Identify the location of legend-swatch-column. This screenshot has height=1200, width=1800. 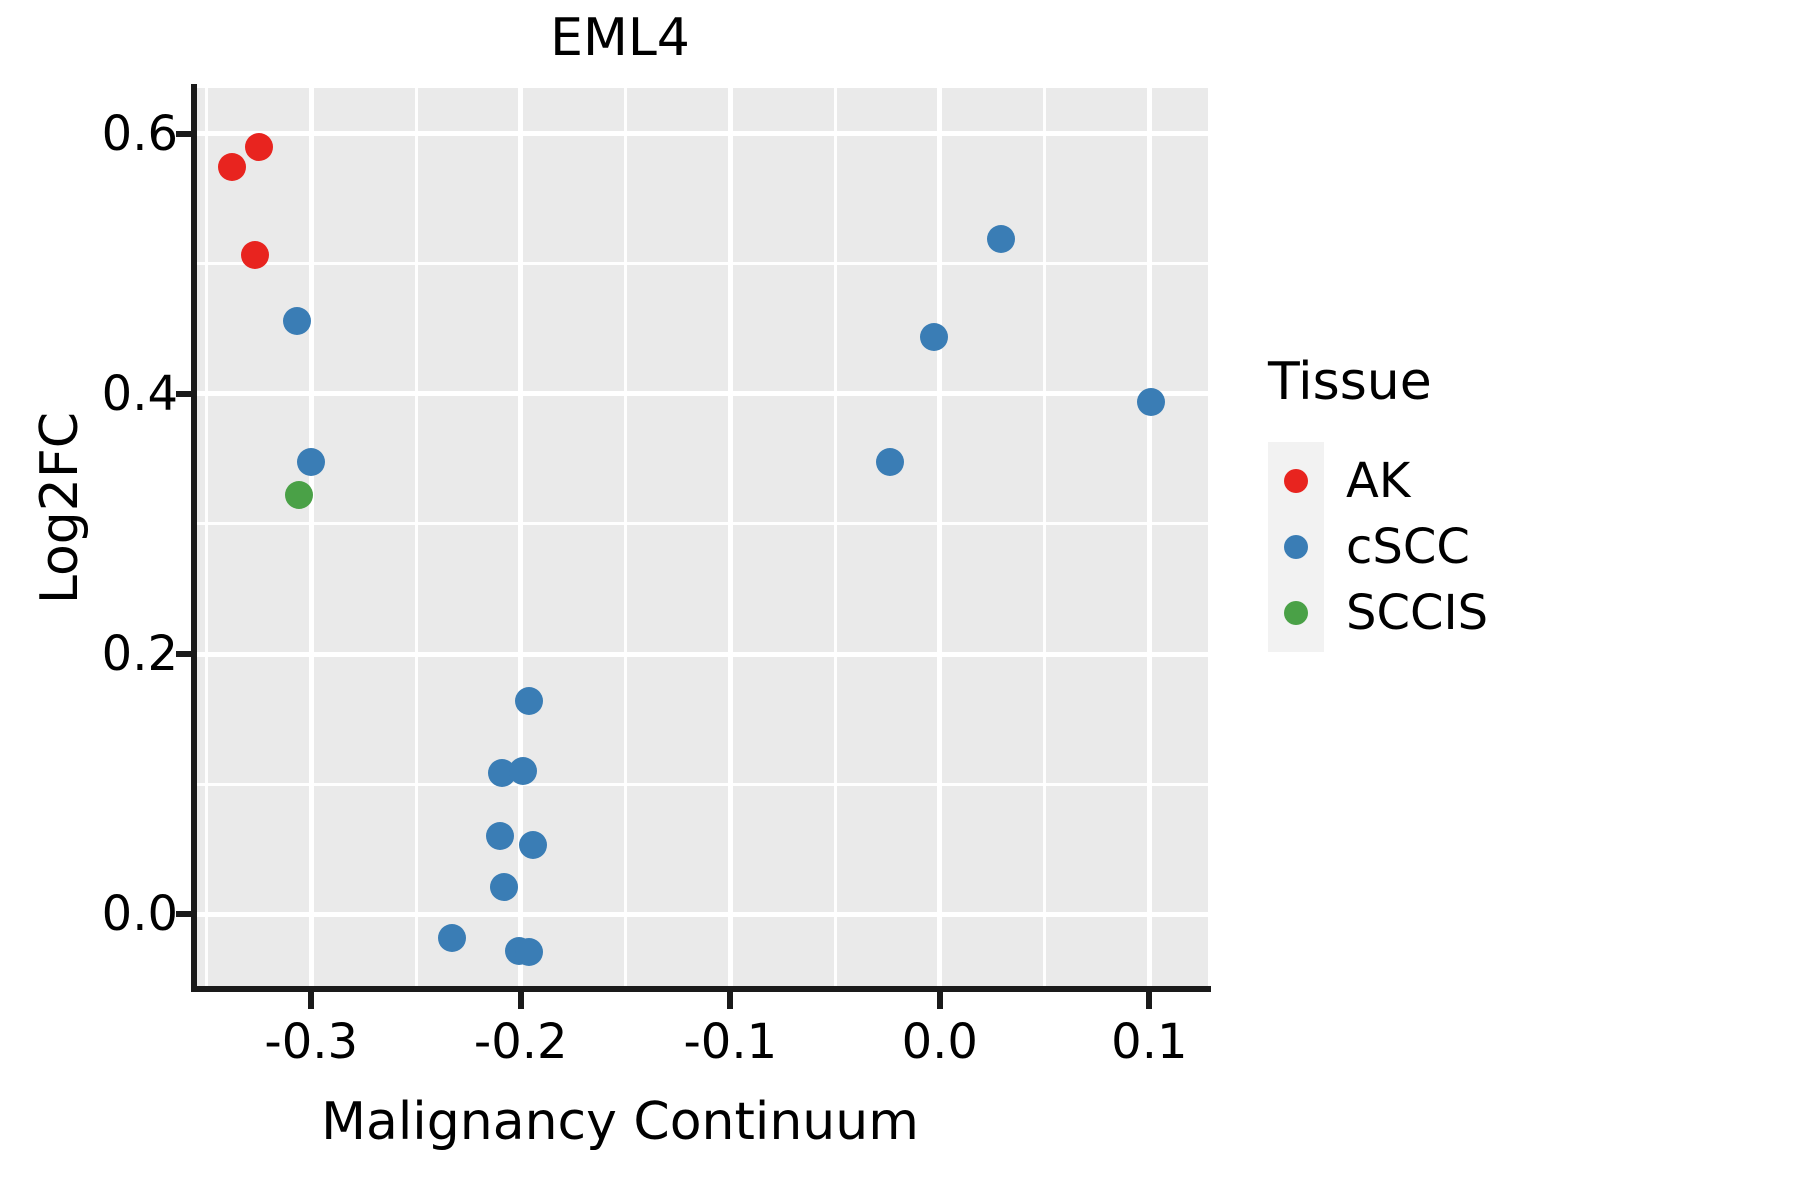
(1296, 547).